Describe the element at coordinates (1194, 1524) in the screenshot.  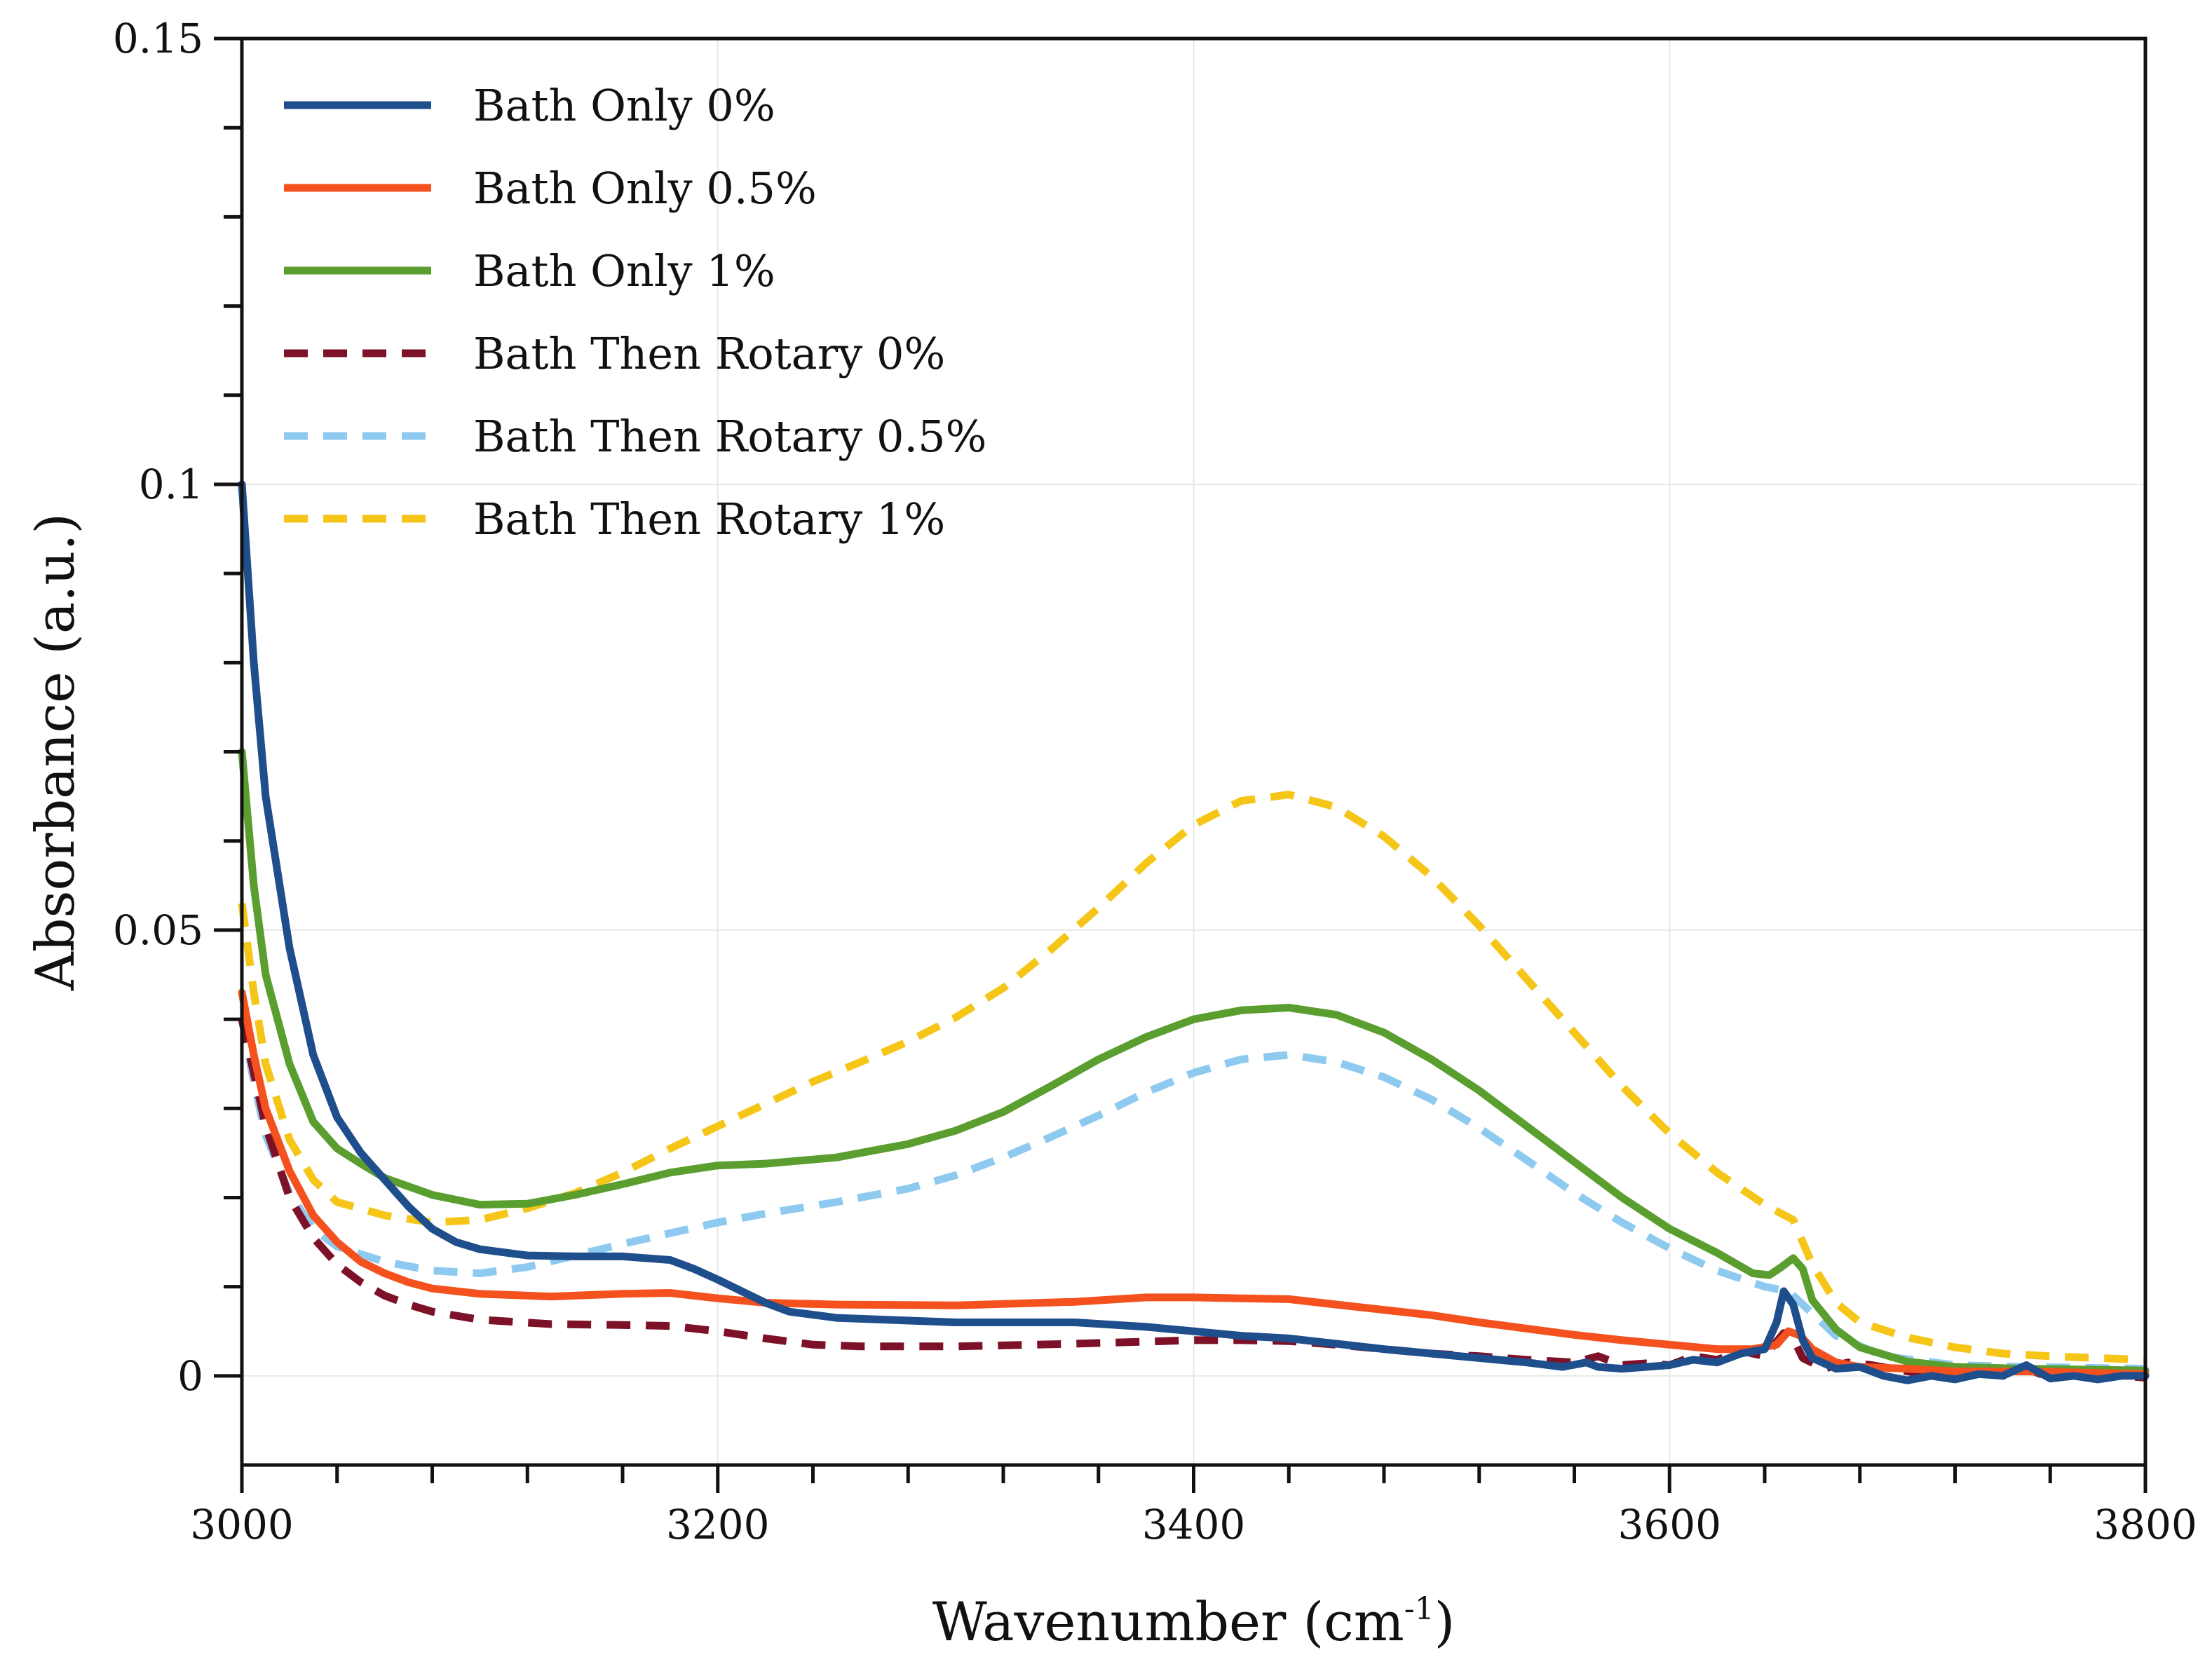
I see `x-tick-label: 3400` at that location.